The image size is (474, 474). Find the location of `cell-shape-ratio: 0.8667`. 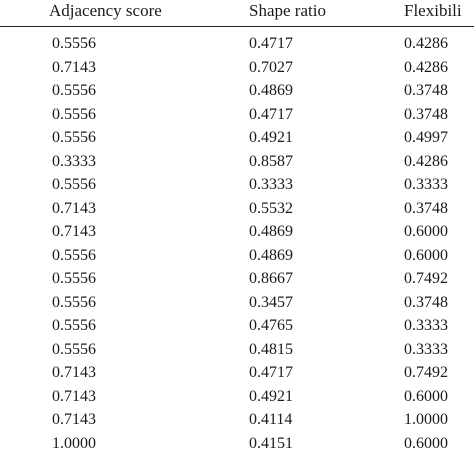

cell-shape-ratio: 0.8667 is located at coordinates (271, 278).